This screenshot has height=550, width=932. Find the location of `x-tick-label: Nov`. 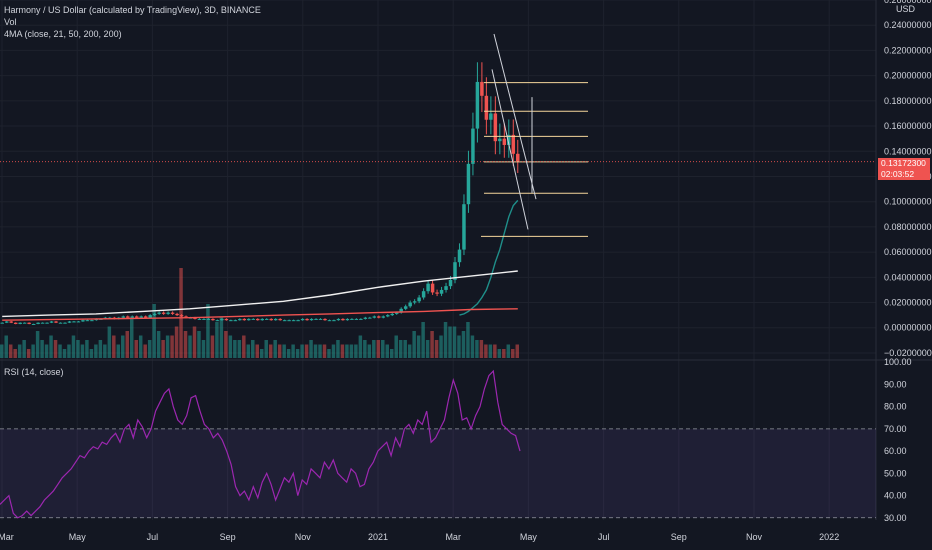

x-tick-label: Nov is located at coordinates (303, 537).